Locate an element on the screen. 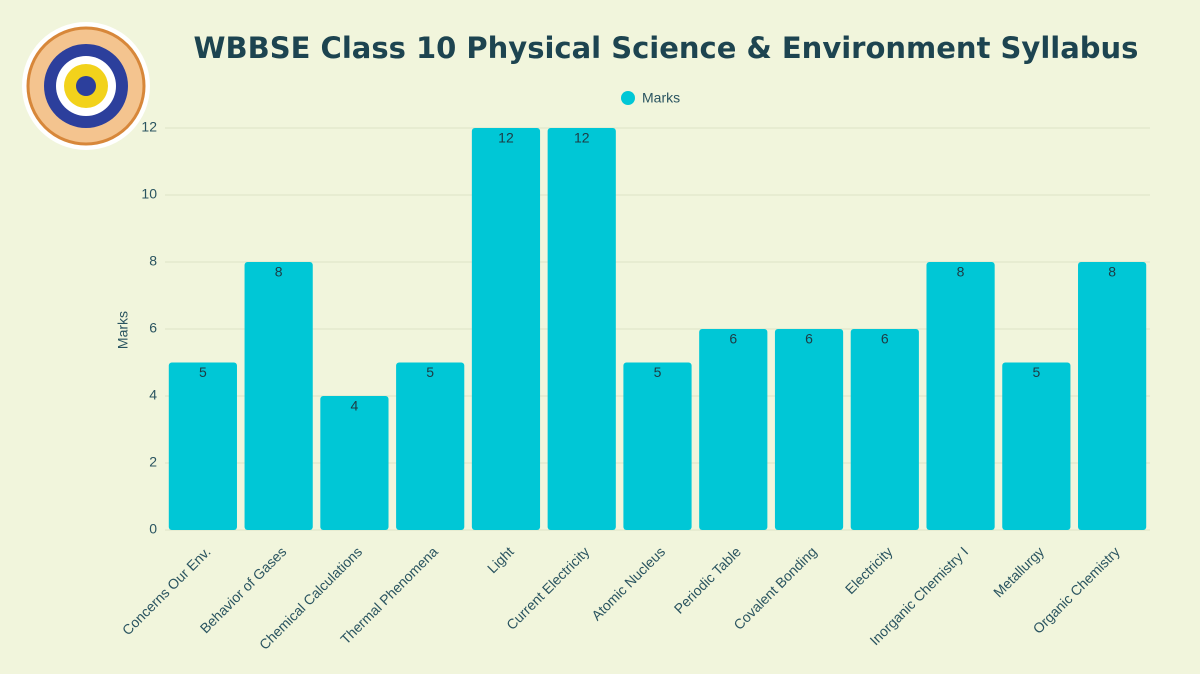 The height and width of the screenshot is (674, 1200). legend: Marks is located at coordinates (650, 98).